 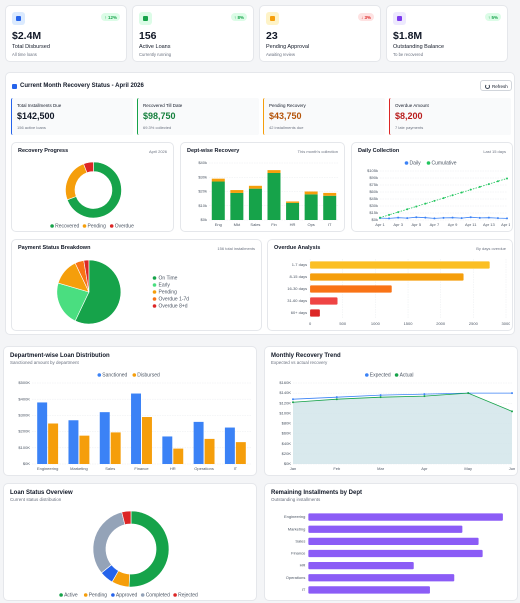 I want to click on kpi-value: $1.8M, so click(x=408, y=36).